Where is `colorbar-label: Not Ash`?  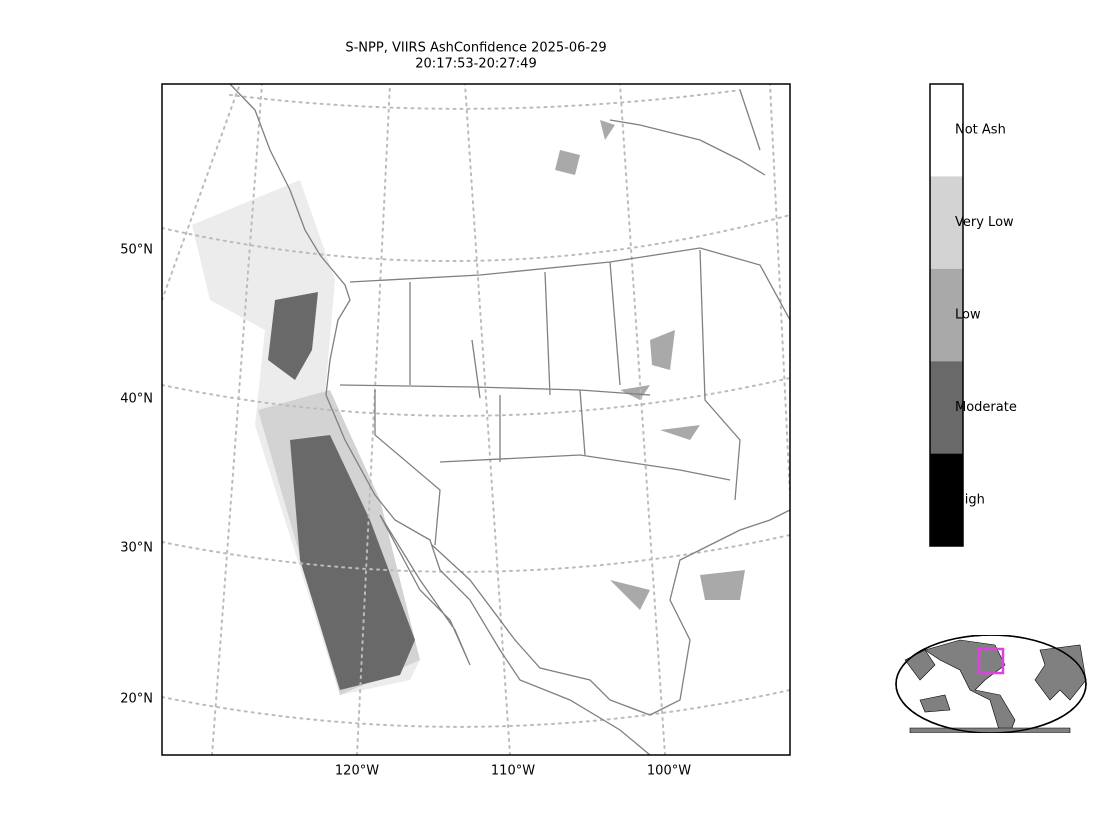 colorbar-label: Not Ash is located at coordinates (980, 130).